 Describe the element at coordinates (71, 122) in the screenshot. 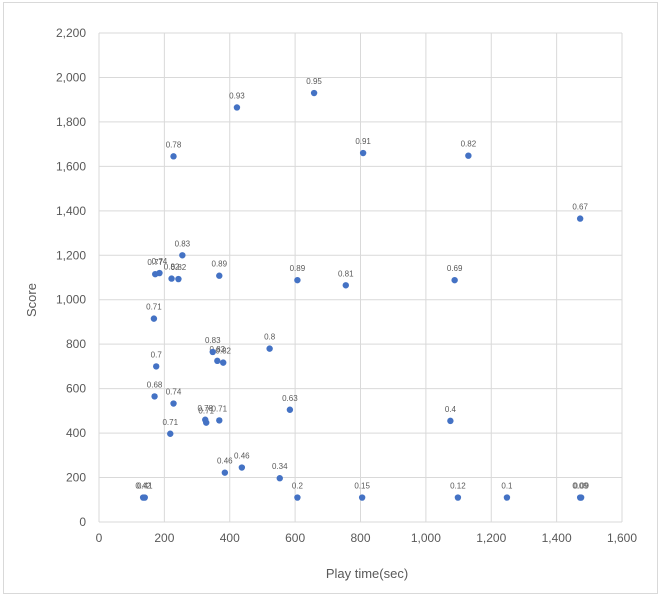

I see `y-tick-label: 1,800` at that location.